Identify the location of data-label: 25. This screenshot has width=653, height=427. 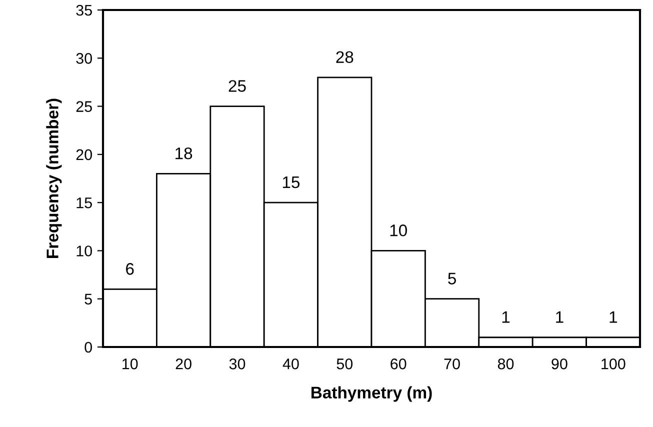
(237, 86).